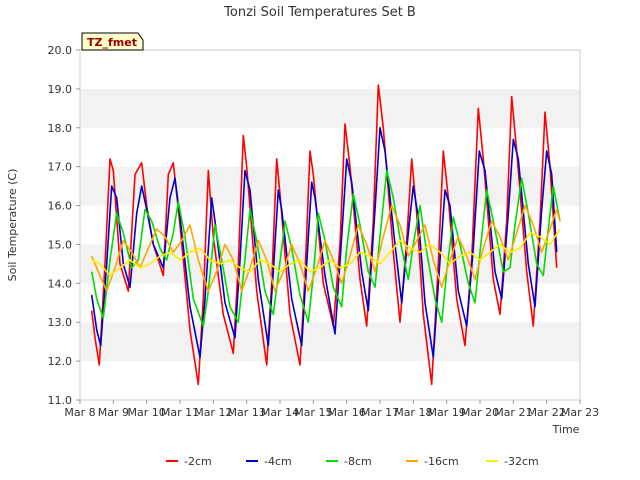 This screenshot has height=480, width=640. Describe the element at coordinates (60, 50) in the screenshot. I see `y-tick-label: 20.0` at that location.